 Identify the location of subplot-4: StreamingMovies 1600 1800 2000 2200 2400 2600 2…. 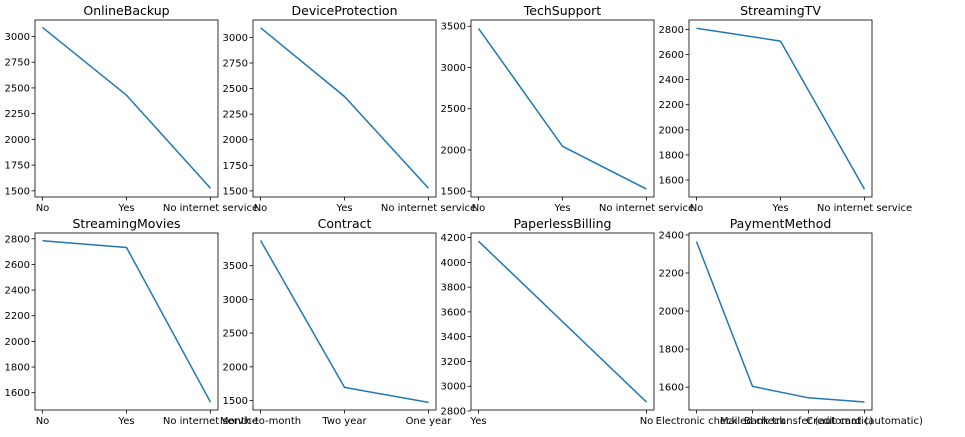
(132, 321).